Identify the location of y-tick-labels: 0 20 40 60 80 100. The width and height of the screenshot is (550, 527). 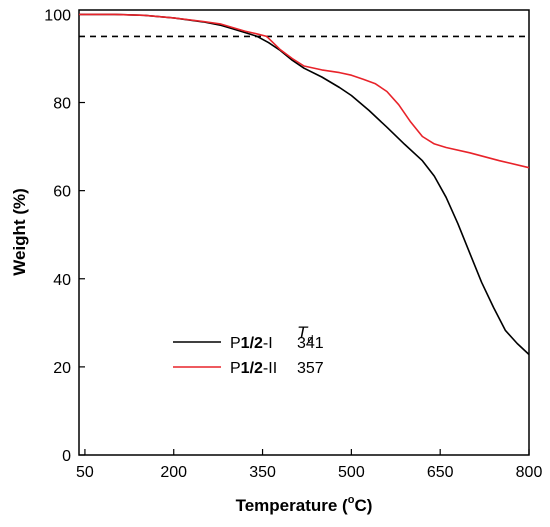
(57, 236).